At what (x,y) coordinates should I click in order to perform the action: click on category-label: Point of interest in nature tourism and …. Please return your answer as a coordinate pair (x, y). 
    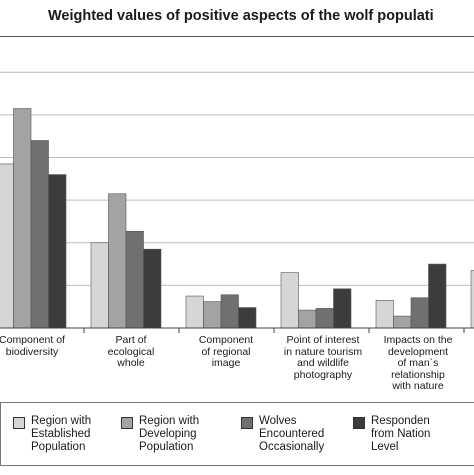
    Looking at the image, I should click on (323, 357).